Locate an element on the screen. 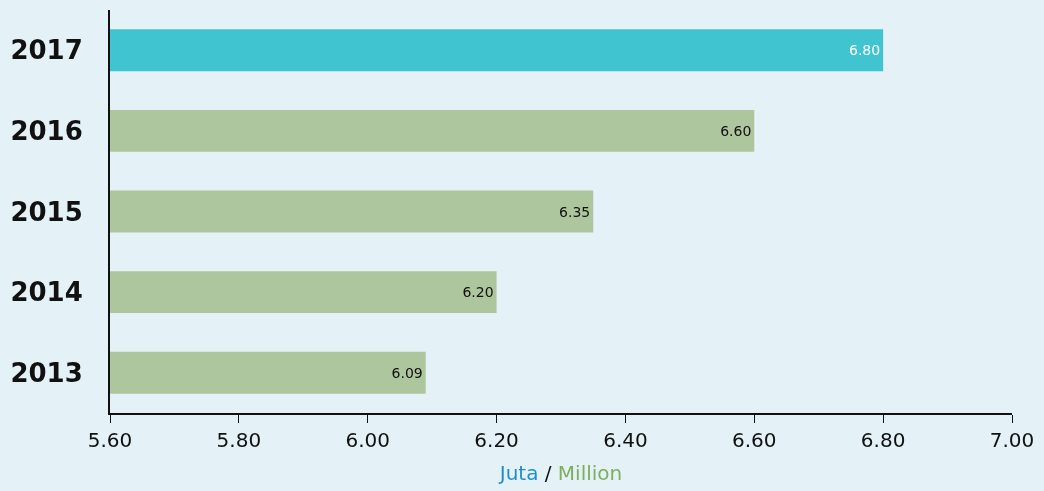 This screenshot has width=1044, height=491. data-label: 6.20 is located at coordinates (478, 292).